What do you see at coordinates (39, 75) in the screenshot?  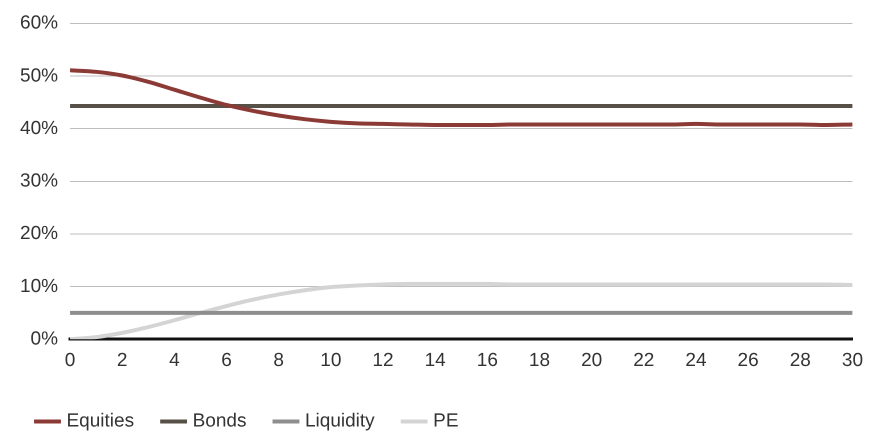 I see `y-tick-label: 50%` at bounding box center [39, 75].